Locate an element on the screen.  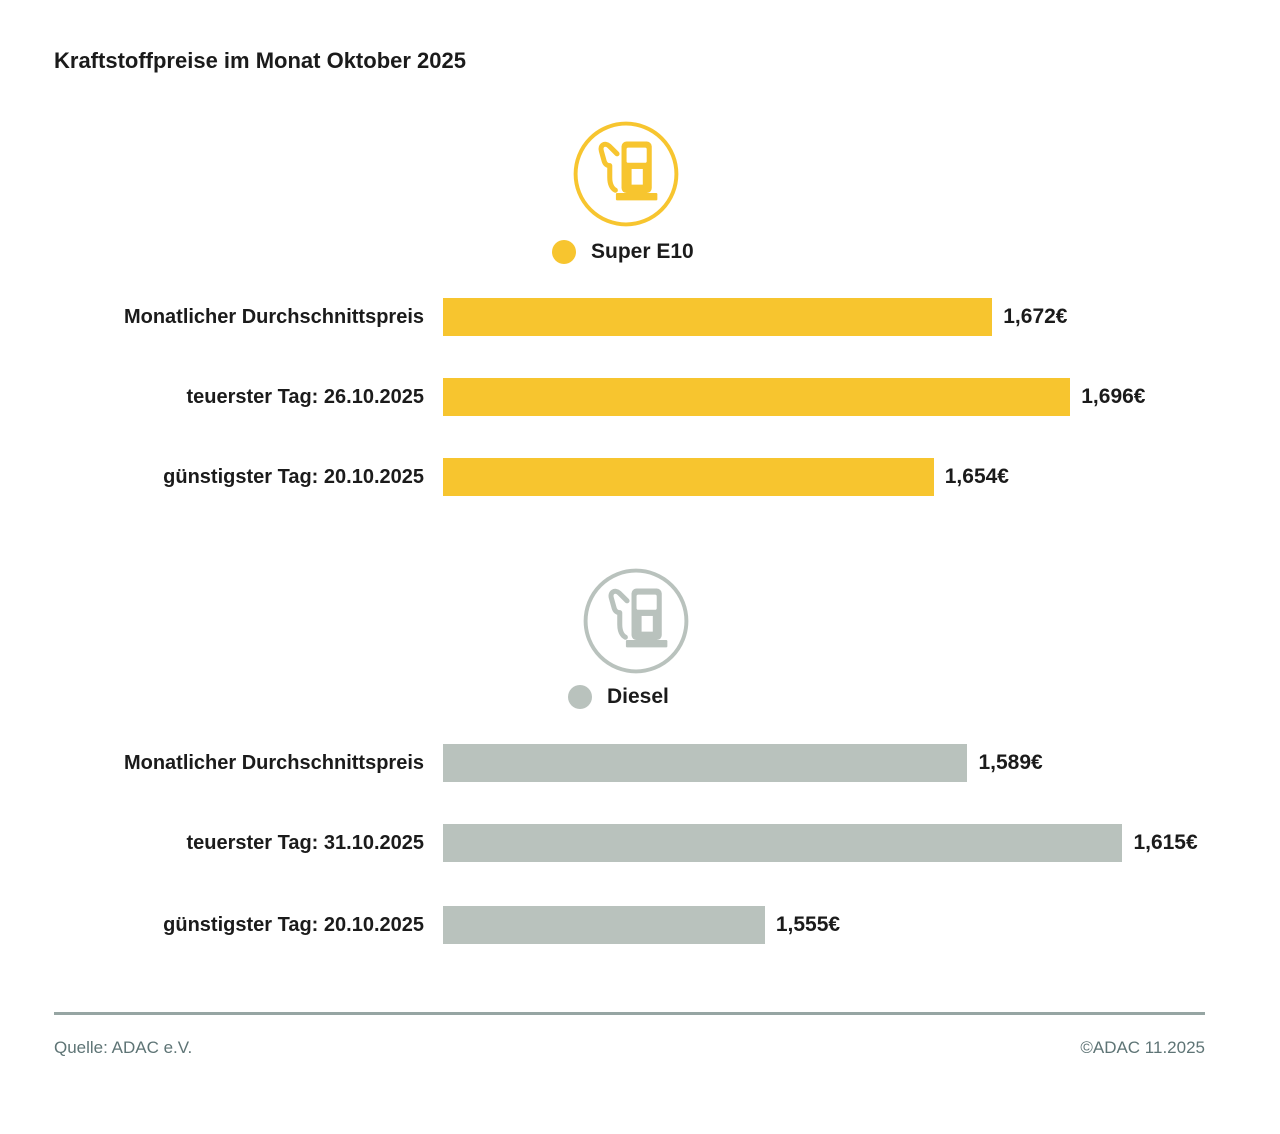
legend-label-e10: Super E10 is located at coordinates (642, 251).